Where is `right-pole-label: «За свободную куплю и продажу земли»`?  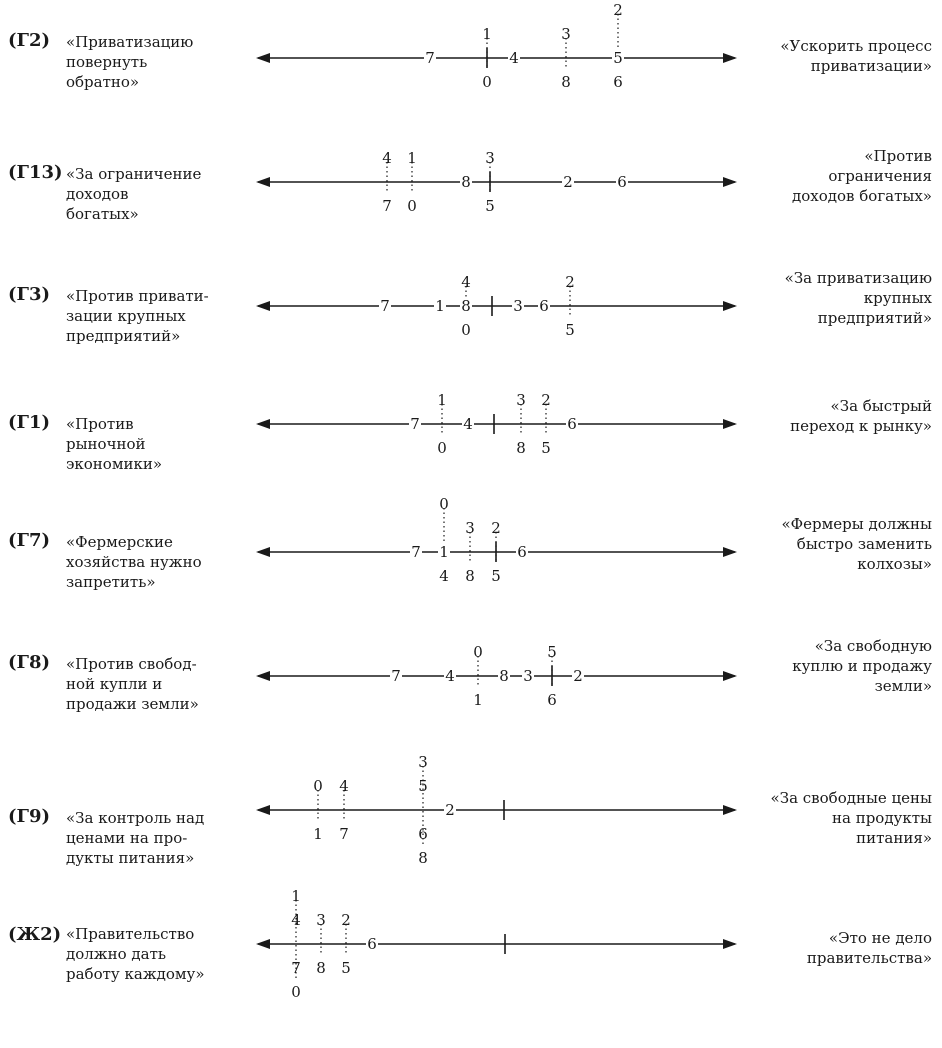
right-pole-label: «За свободную куплю и продажу земли» is located at coordinates (862, 666).